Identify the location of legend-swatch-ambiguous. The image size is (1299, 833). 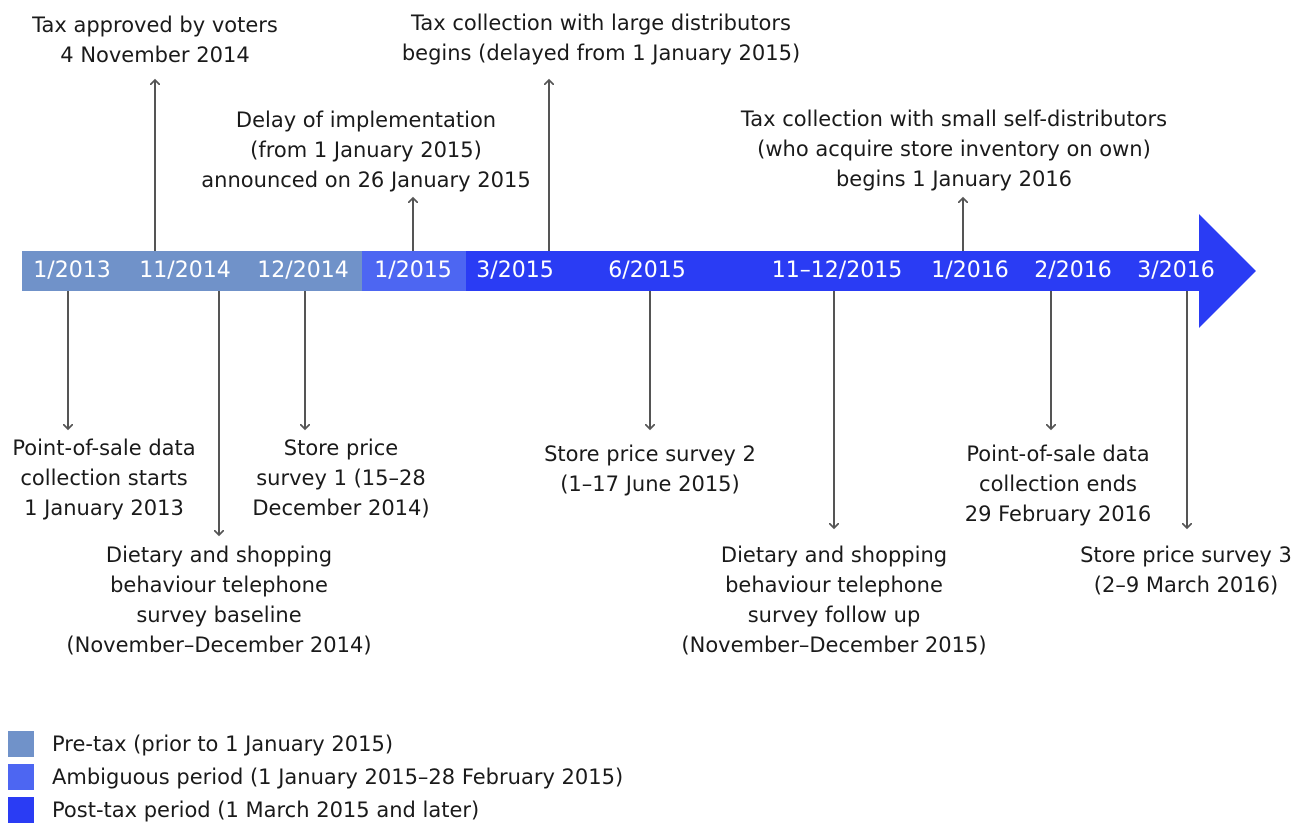
(21, 776).